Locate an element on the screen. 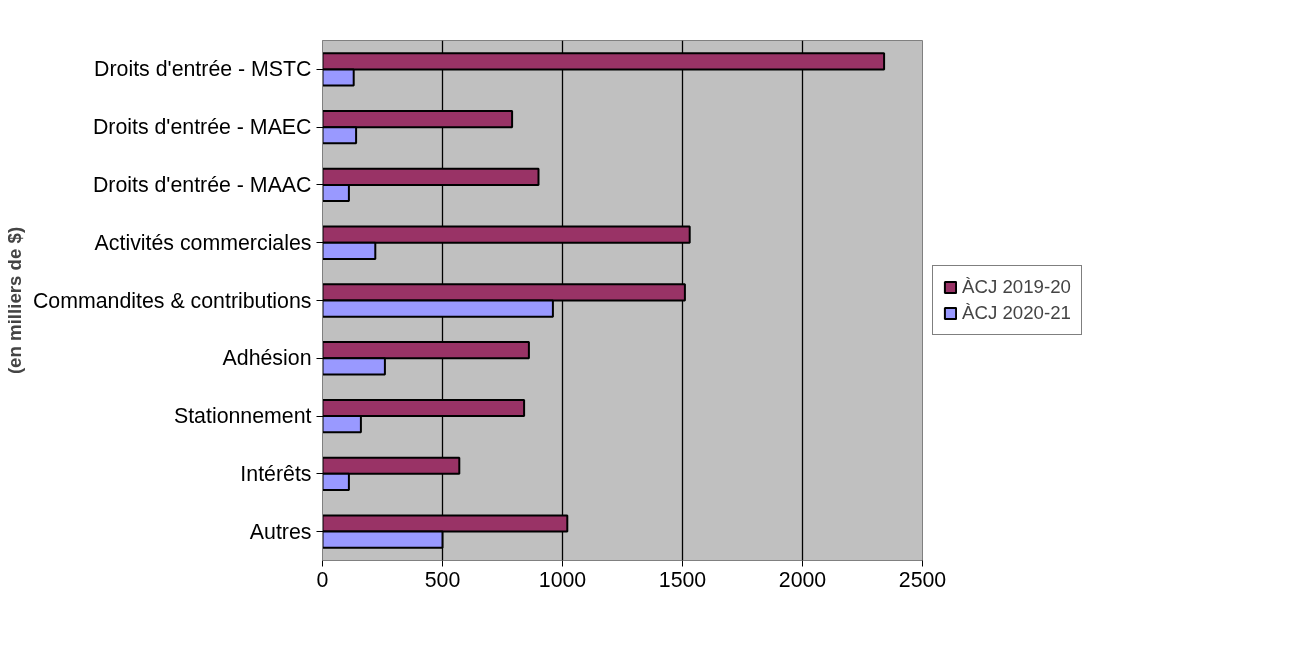 The image size is (1298, 649). legend-label: ÀCJ 2019-20 is located at coordinates (1016, 287).